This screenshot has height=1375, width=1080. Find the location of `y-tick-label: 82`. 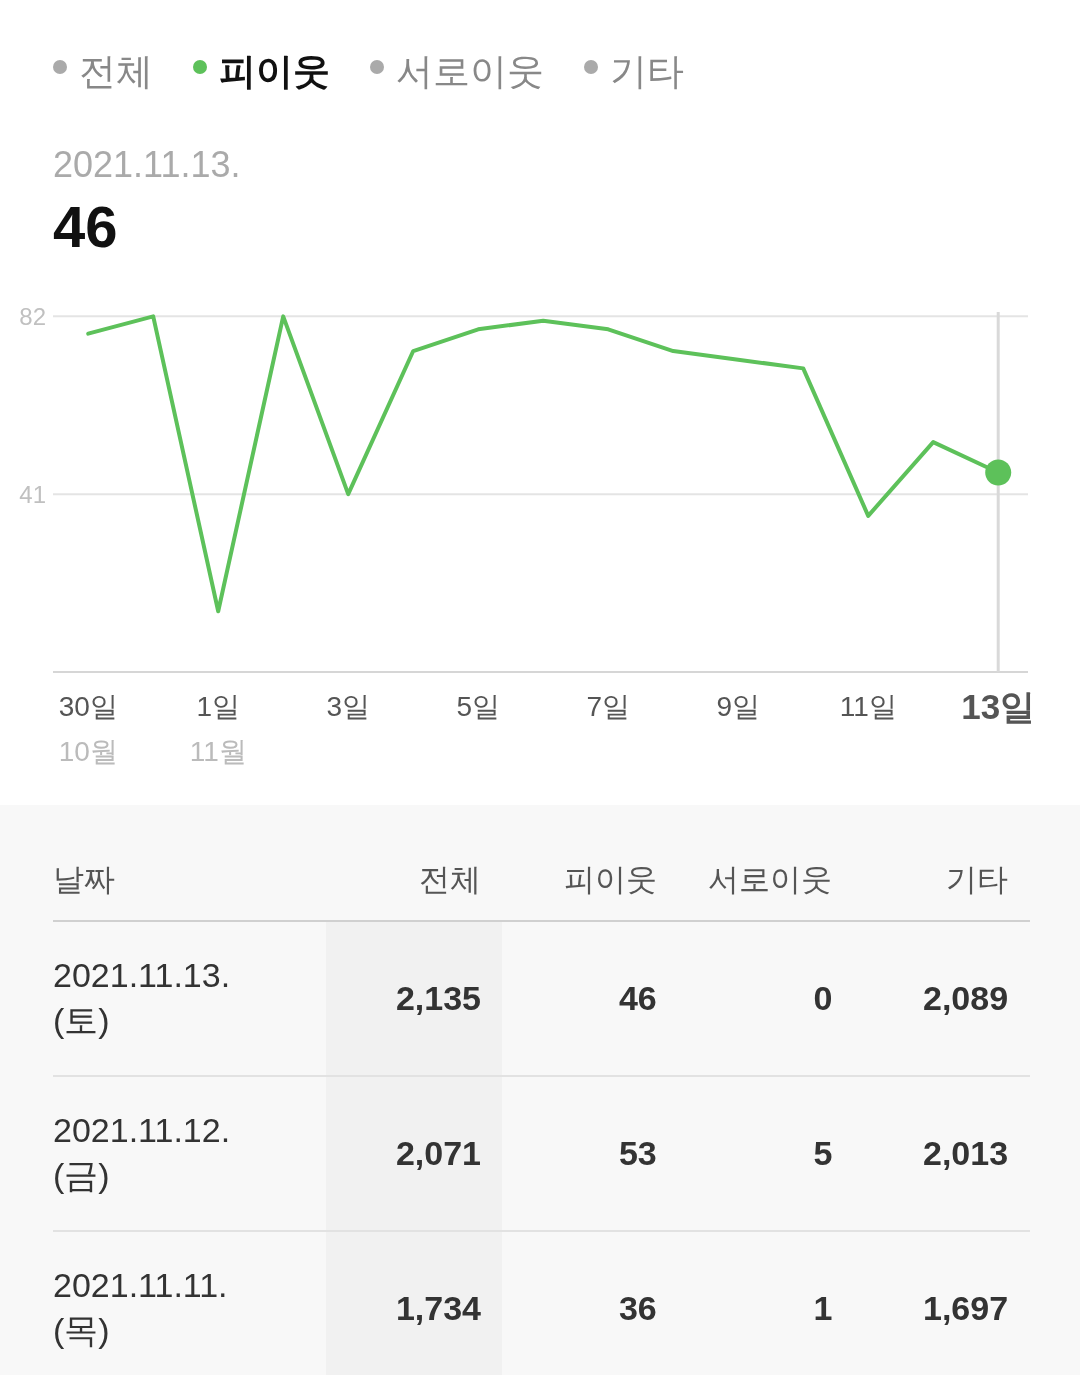

y-tick-label: 82 is located at coordinates (32, 316).